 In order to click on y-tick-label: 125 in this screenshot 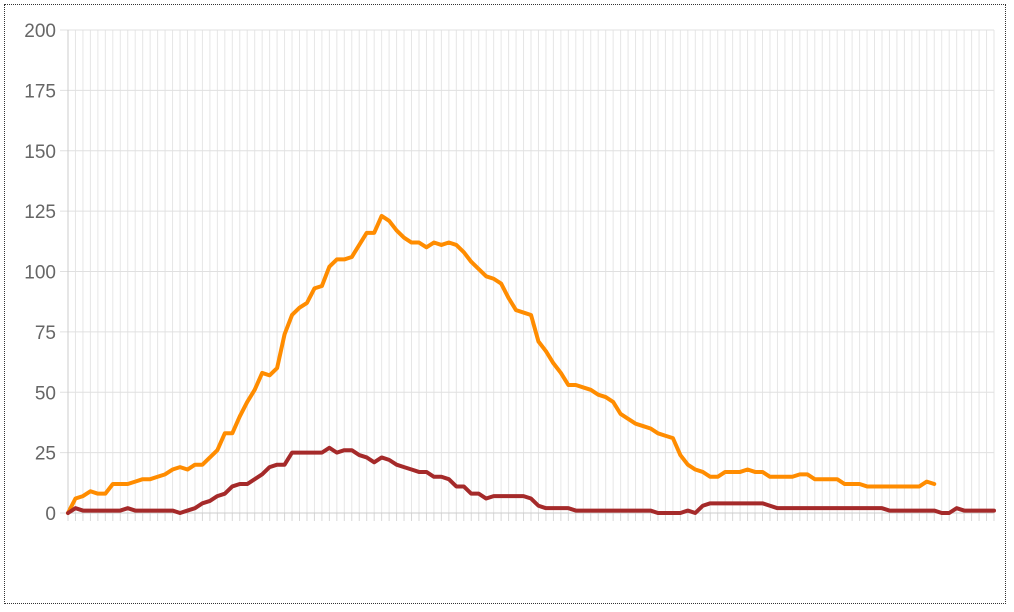, I will do `click(40, 212)`.